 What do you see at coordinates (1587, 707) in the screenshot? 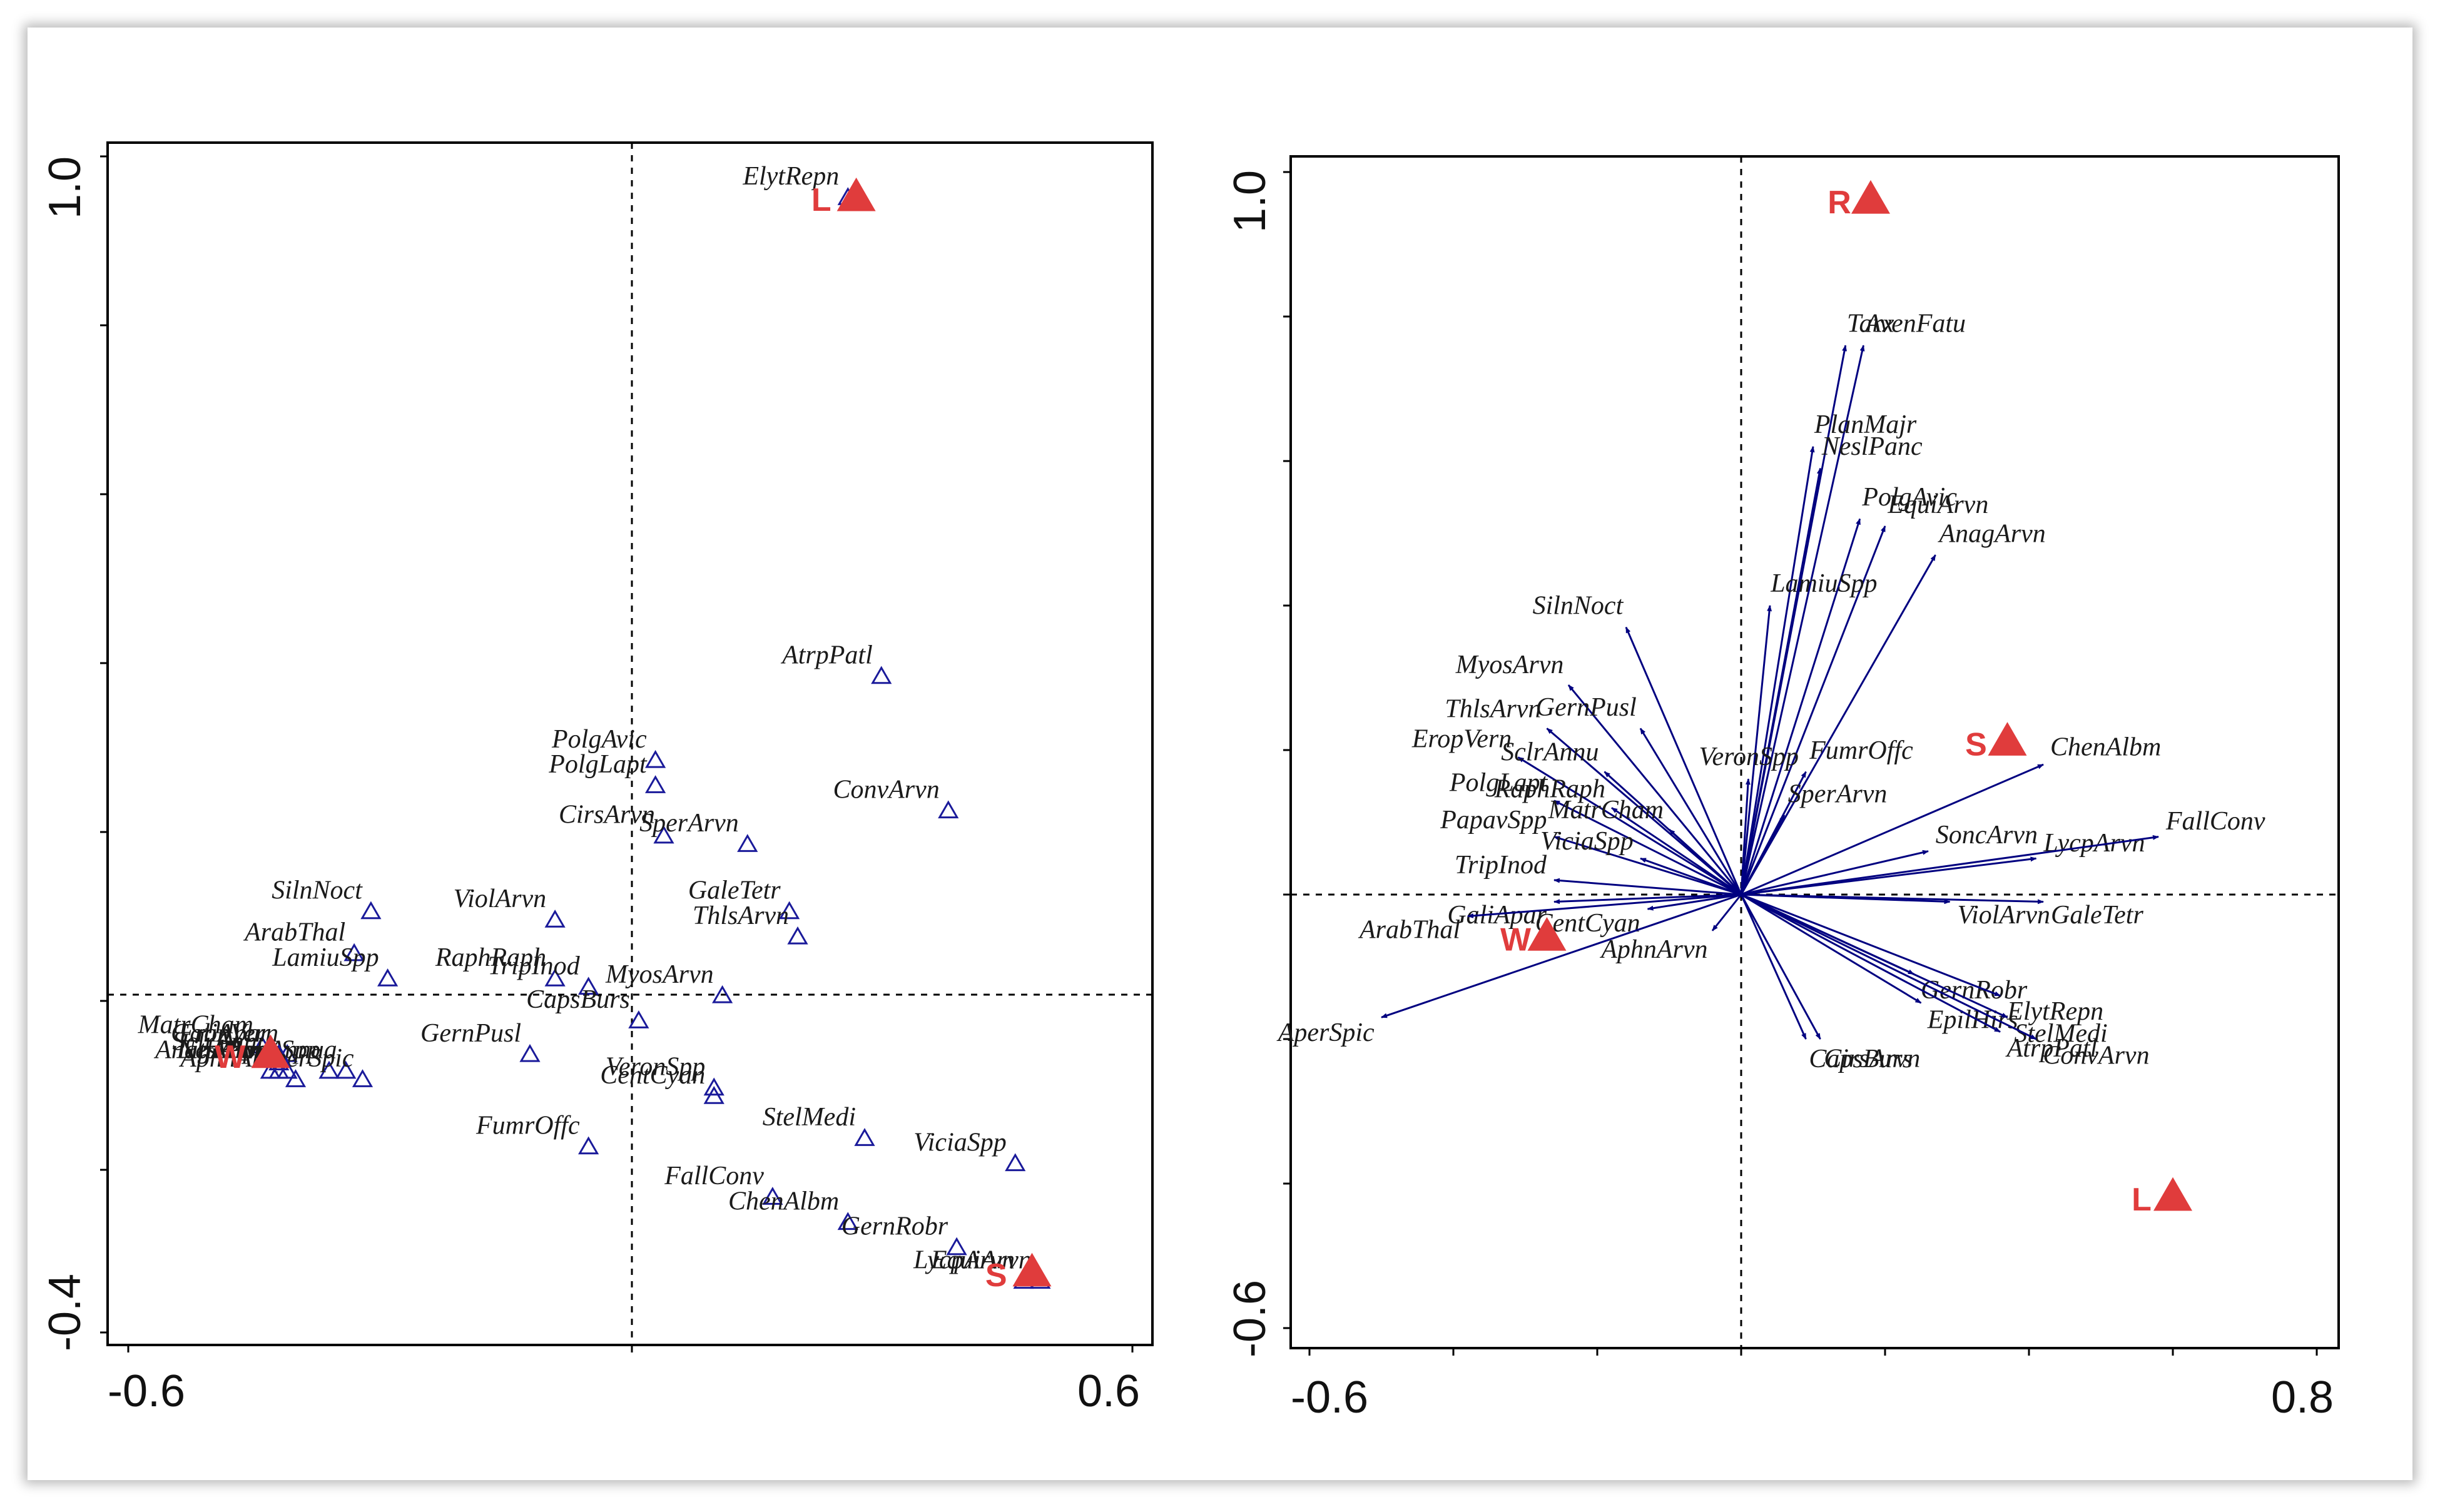
I see `right-species-label-gernpusl: GernPusl` at bounding box center [1587, 707].